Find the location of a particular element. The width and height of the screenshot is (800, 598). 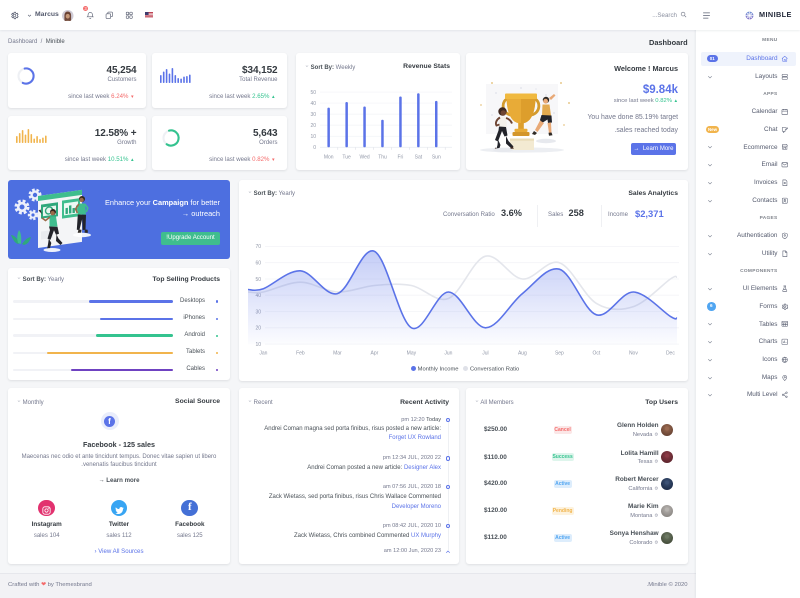

svg-text: 60 is located at coordinates (258, 263).